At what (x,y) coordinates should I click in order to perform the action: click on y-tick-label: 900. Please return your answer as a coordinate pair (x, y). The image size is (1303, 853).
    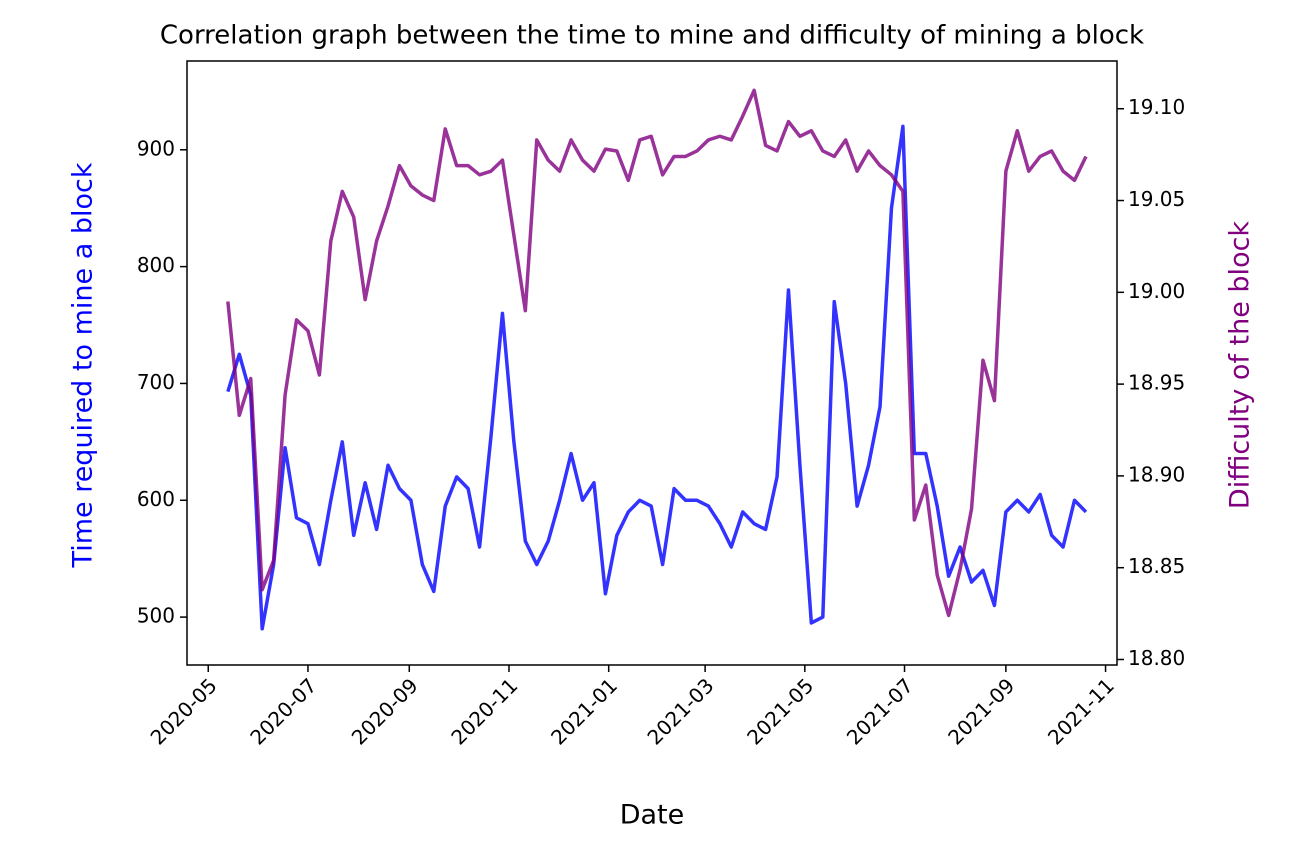
    Looking at the image, I should click on (156, 148).